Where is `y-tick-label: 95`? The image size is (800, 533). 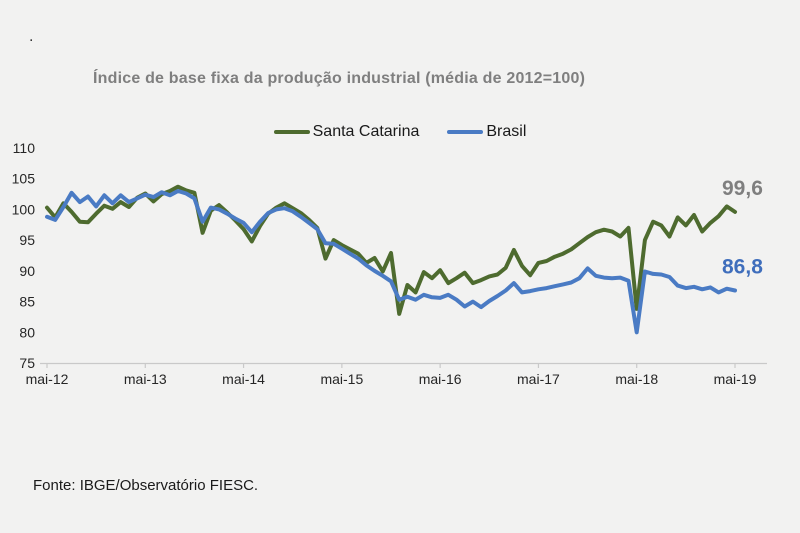 y-tick-label: 95 is located at coordinates (27, 240).